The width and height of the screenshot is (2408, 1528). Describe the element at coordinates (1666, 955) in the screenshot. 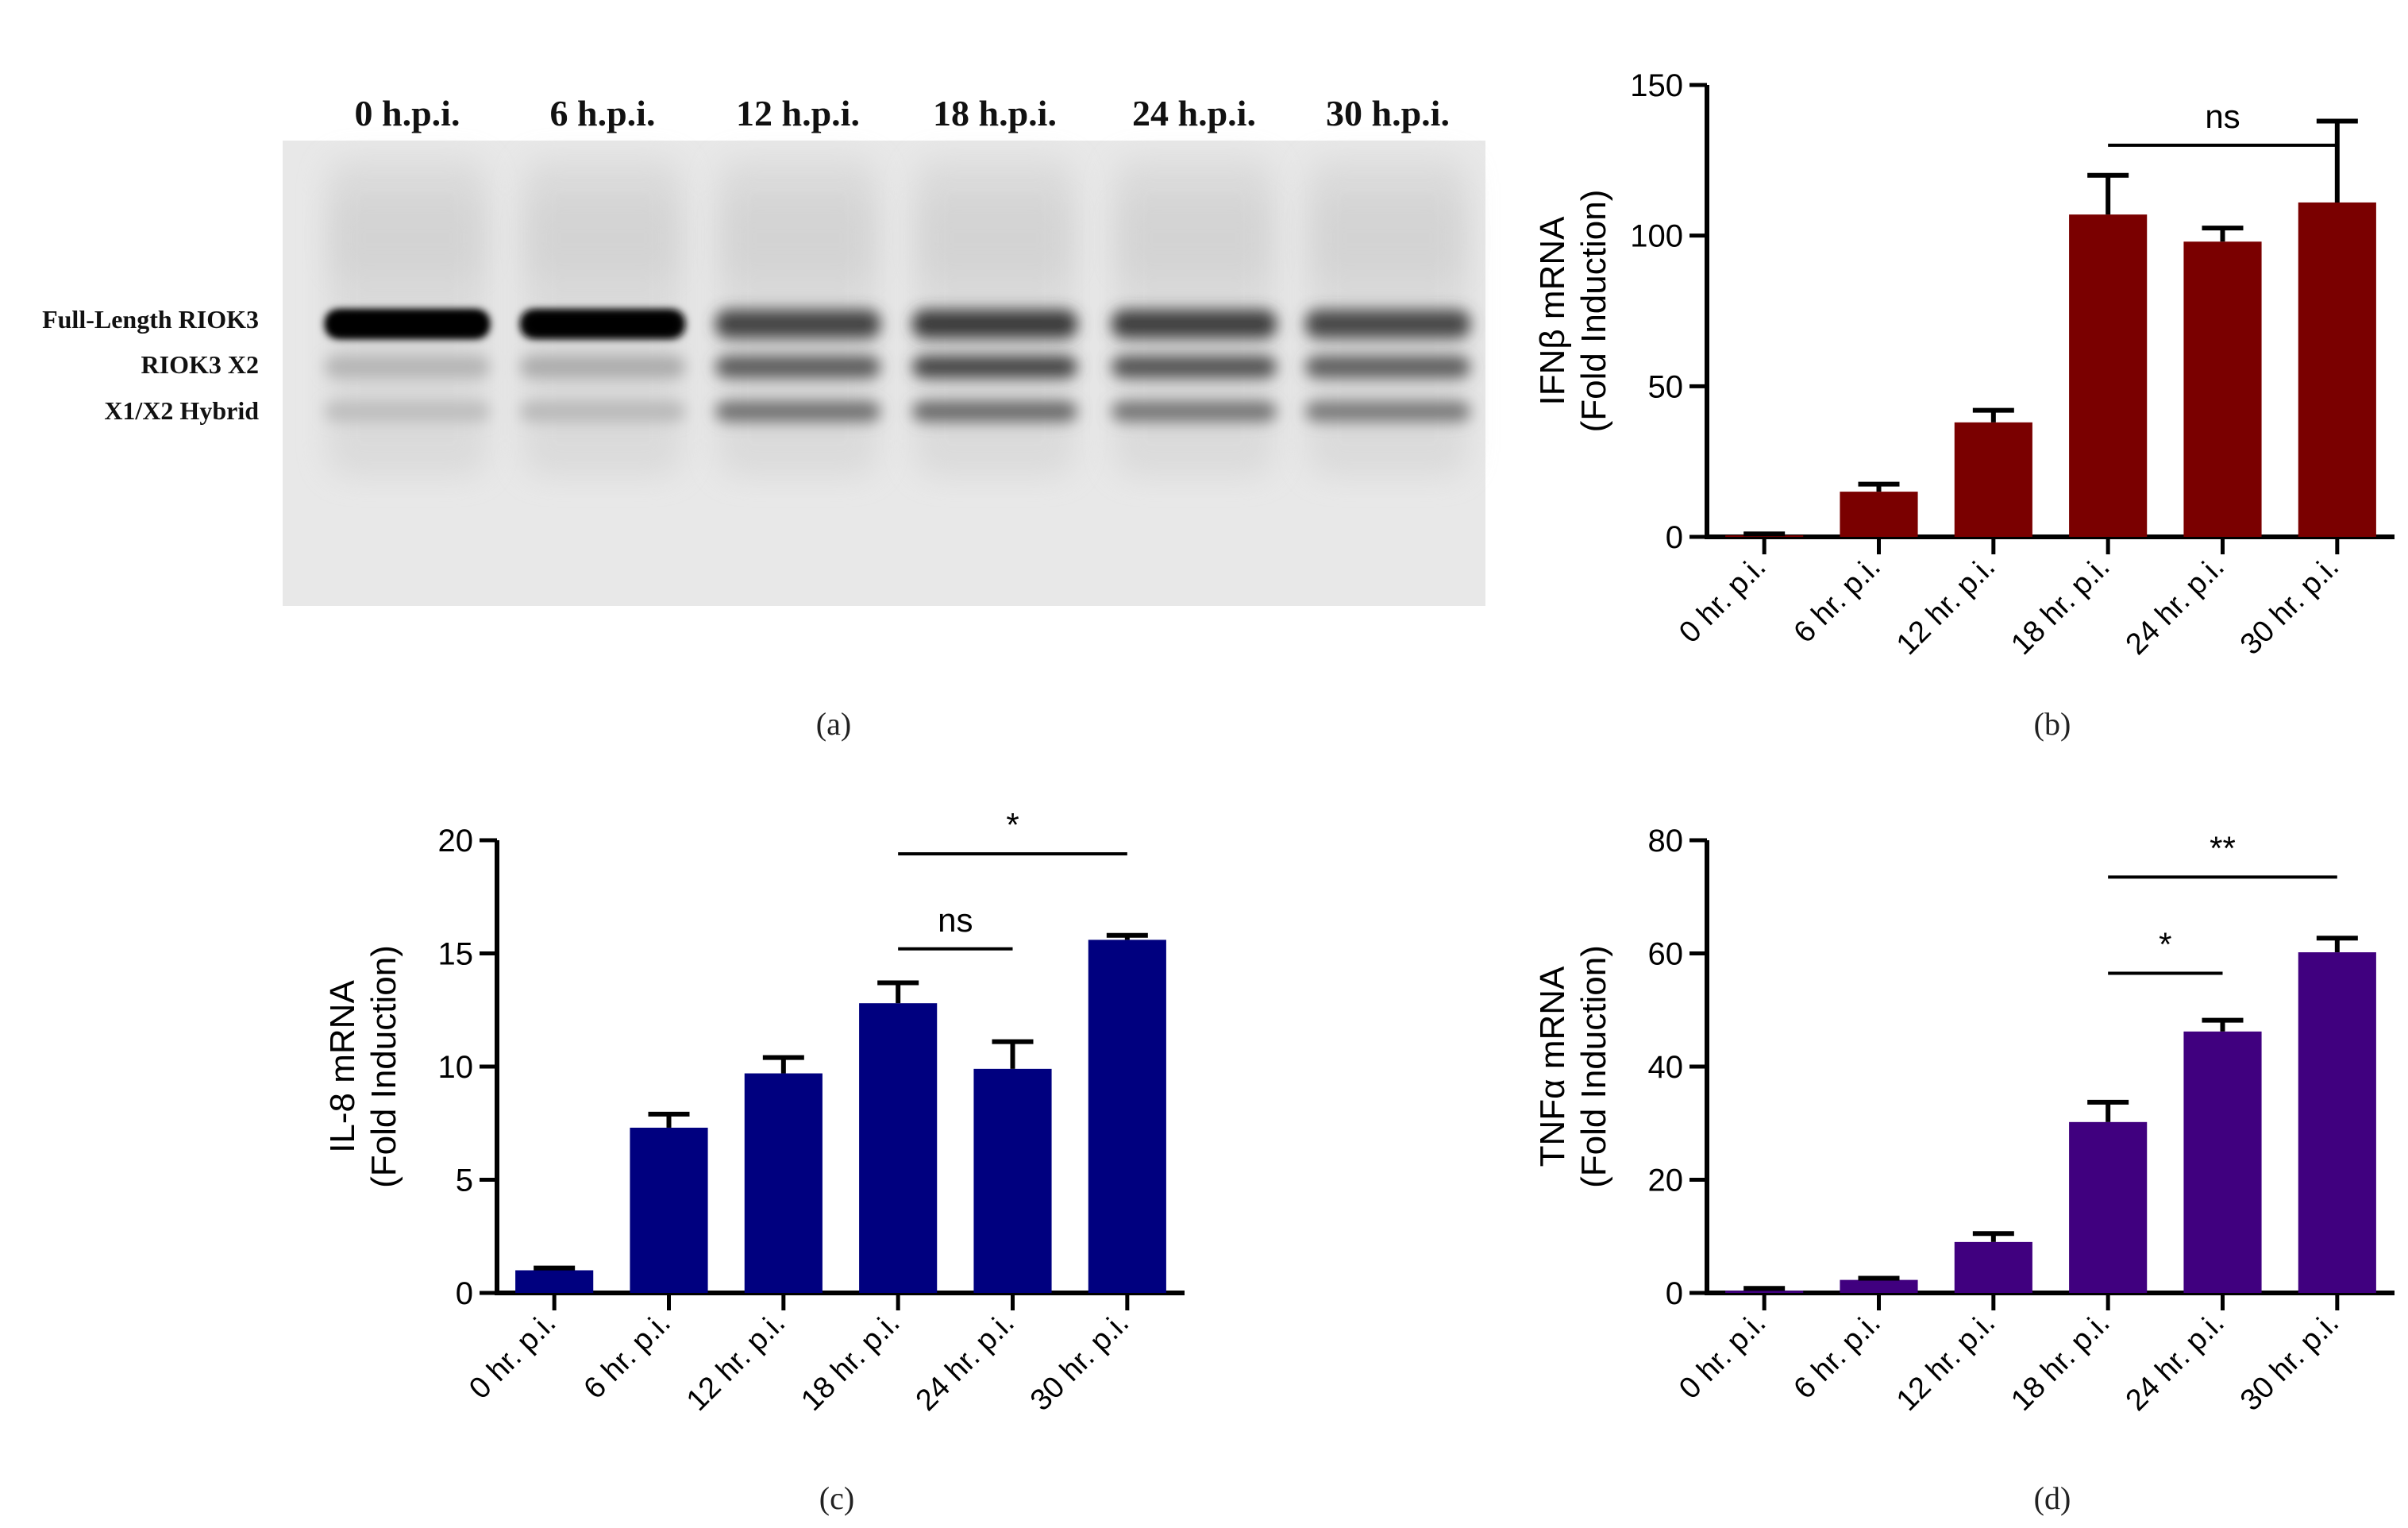

I see `y-tick-label: 60` at that location.